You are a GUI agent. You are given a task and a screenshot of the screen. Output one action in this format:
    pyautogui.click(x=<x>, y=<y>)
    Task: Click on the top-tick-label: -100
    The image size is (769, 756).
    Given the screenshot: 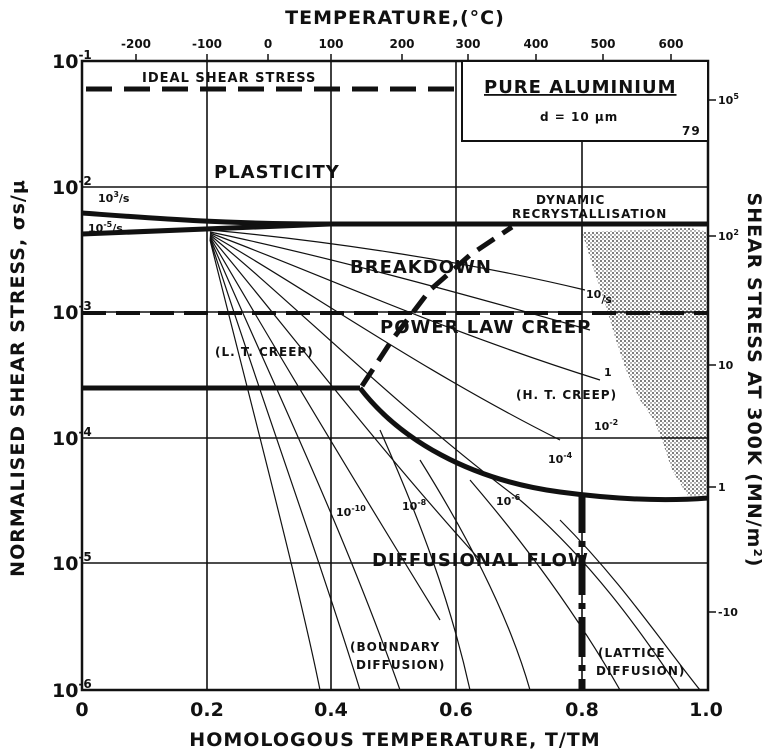 What is the action you would take?
    pyautogui.click(x=207, y=44)
    